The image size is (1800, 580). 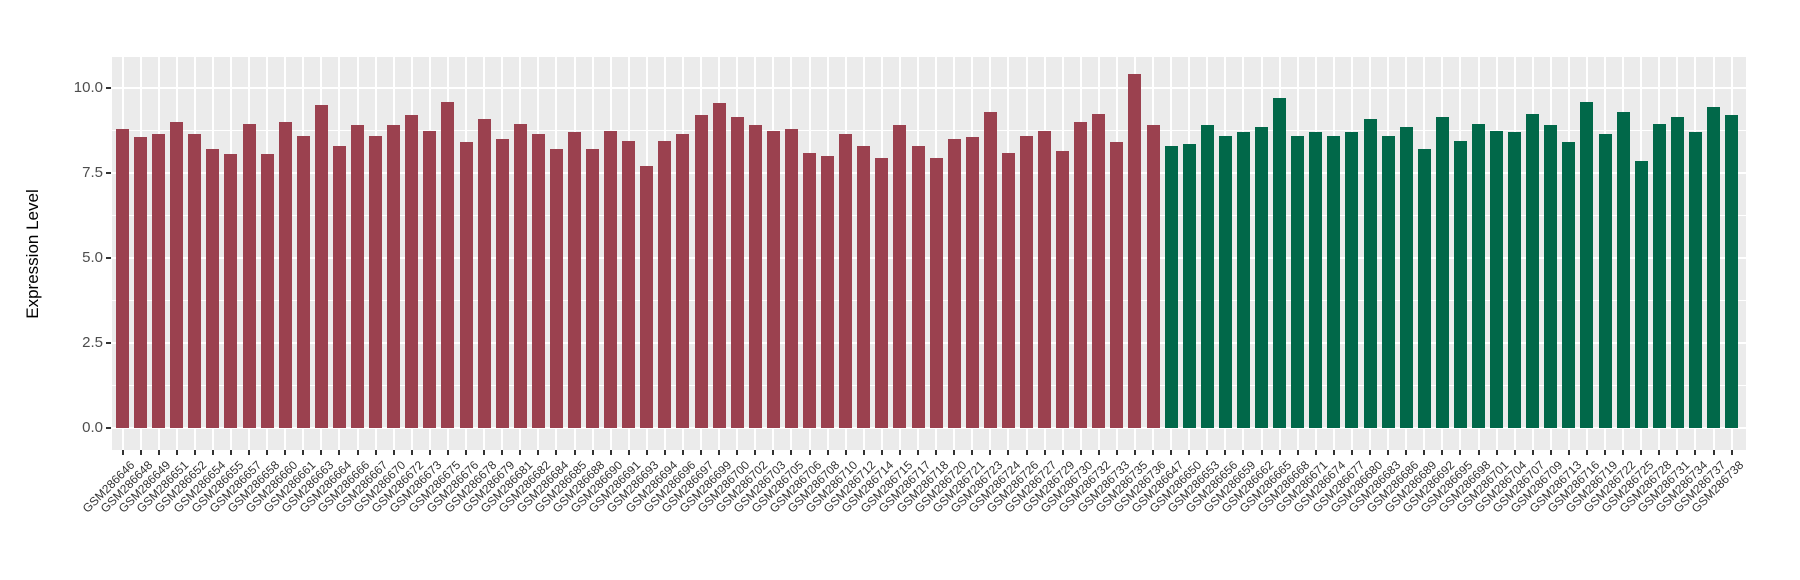 I want to click on y-tick-label: 5.0, so click(x=92, y=257).